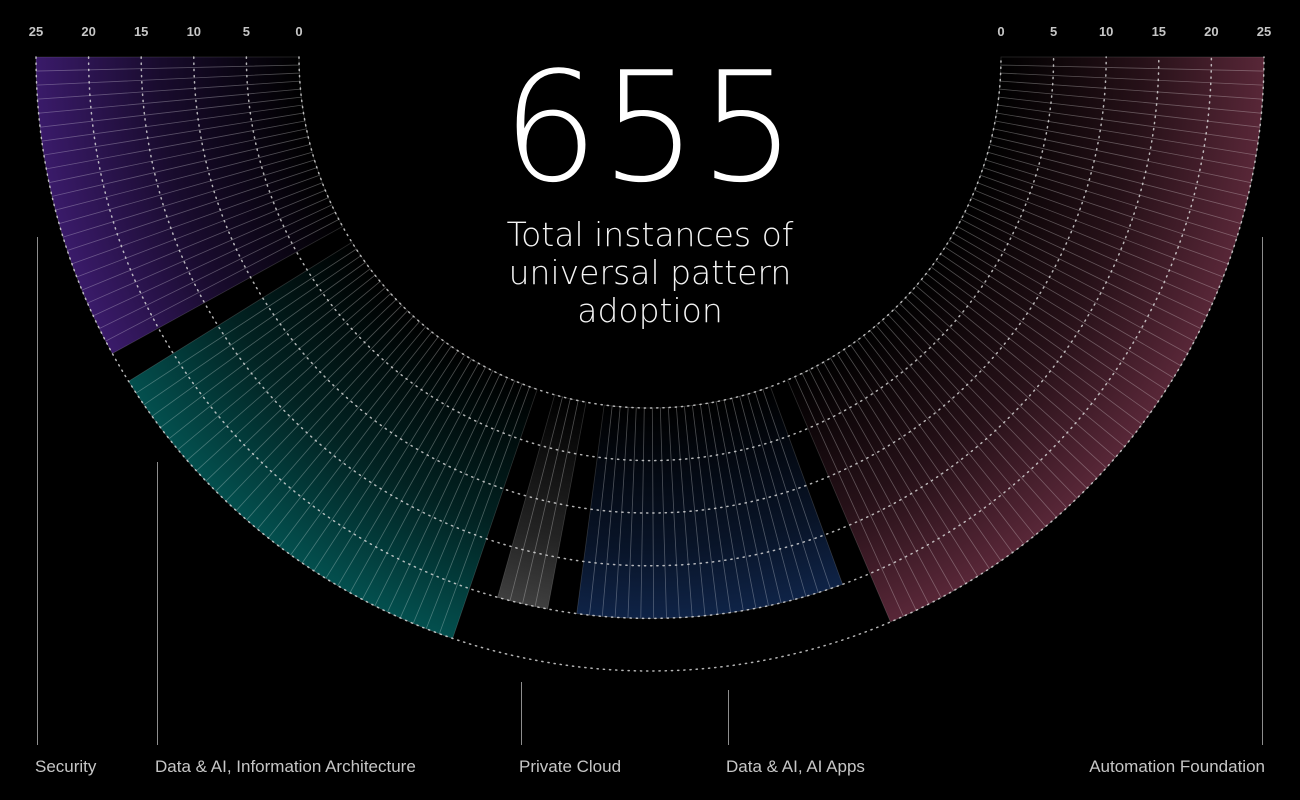 This screenshot has width=1300, height=800. What do you see at coordinates (246, 31) in the screenshot?
I see `left-tick-label: 5` at bounding box center [246, 31].